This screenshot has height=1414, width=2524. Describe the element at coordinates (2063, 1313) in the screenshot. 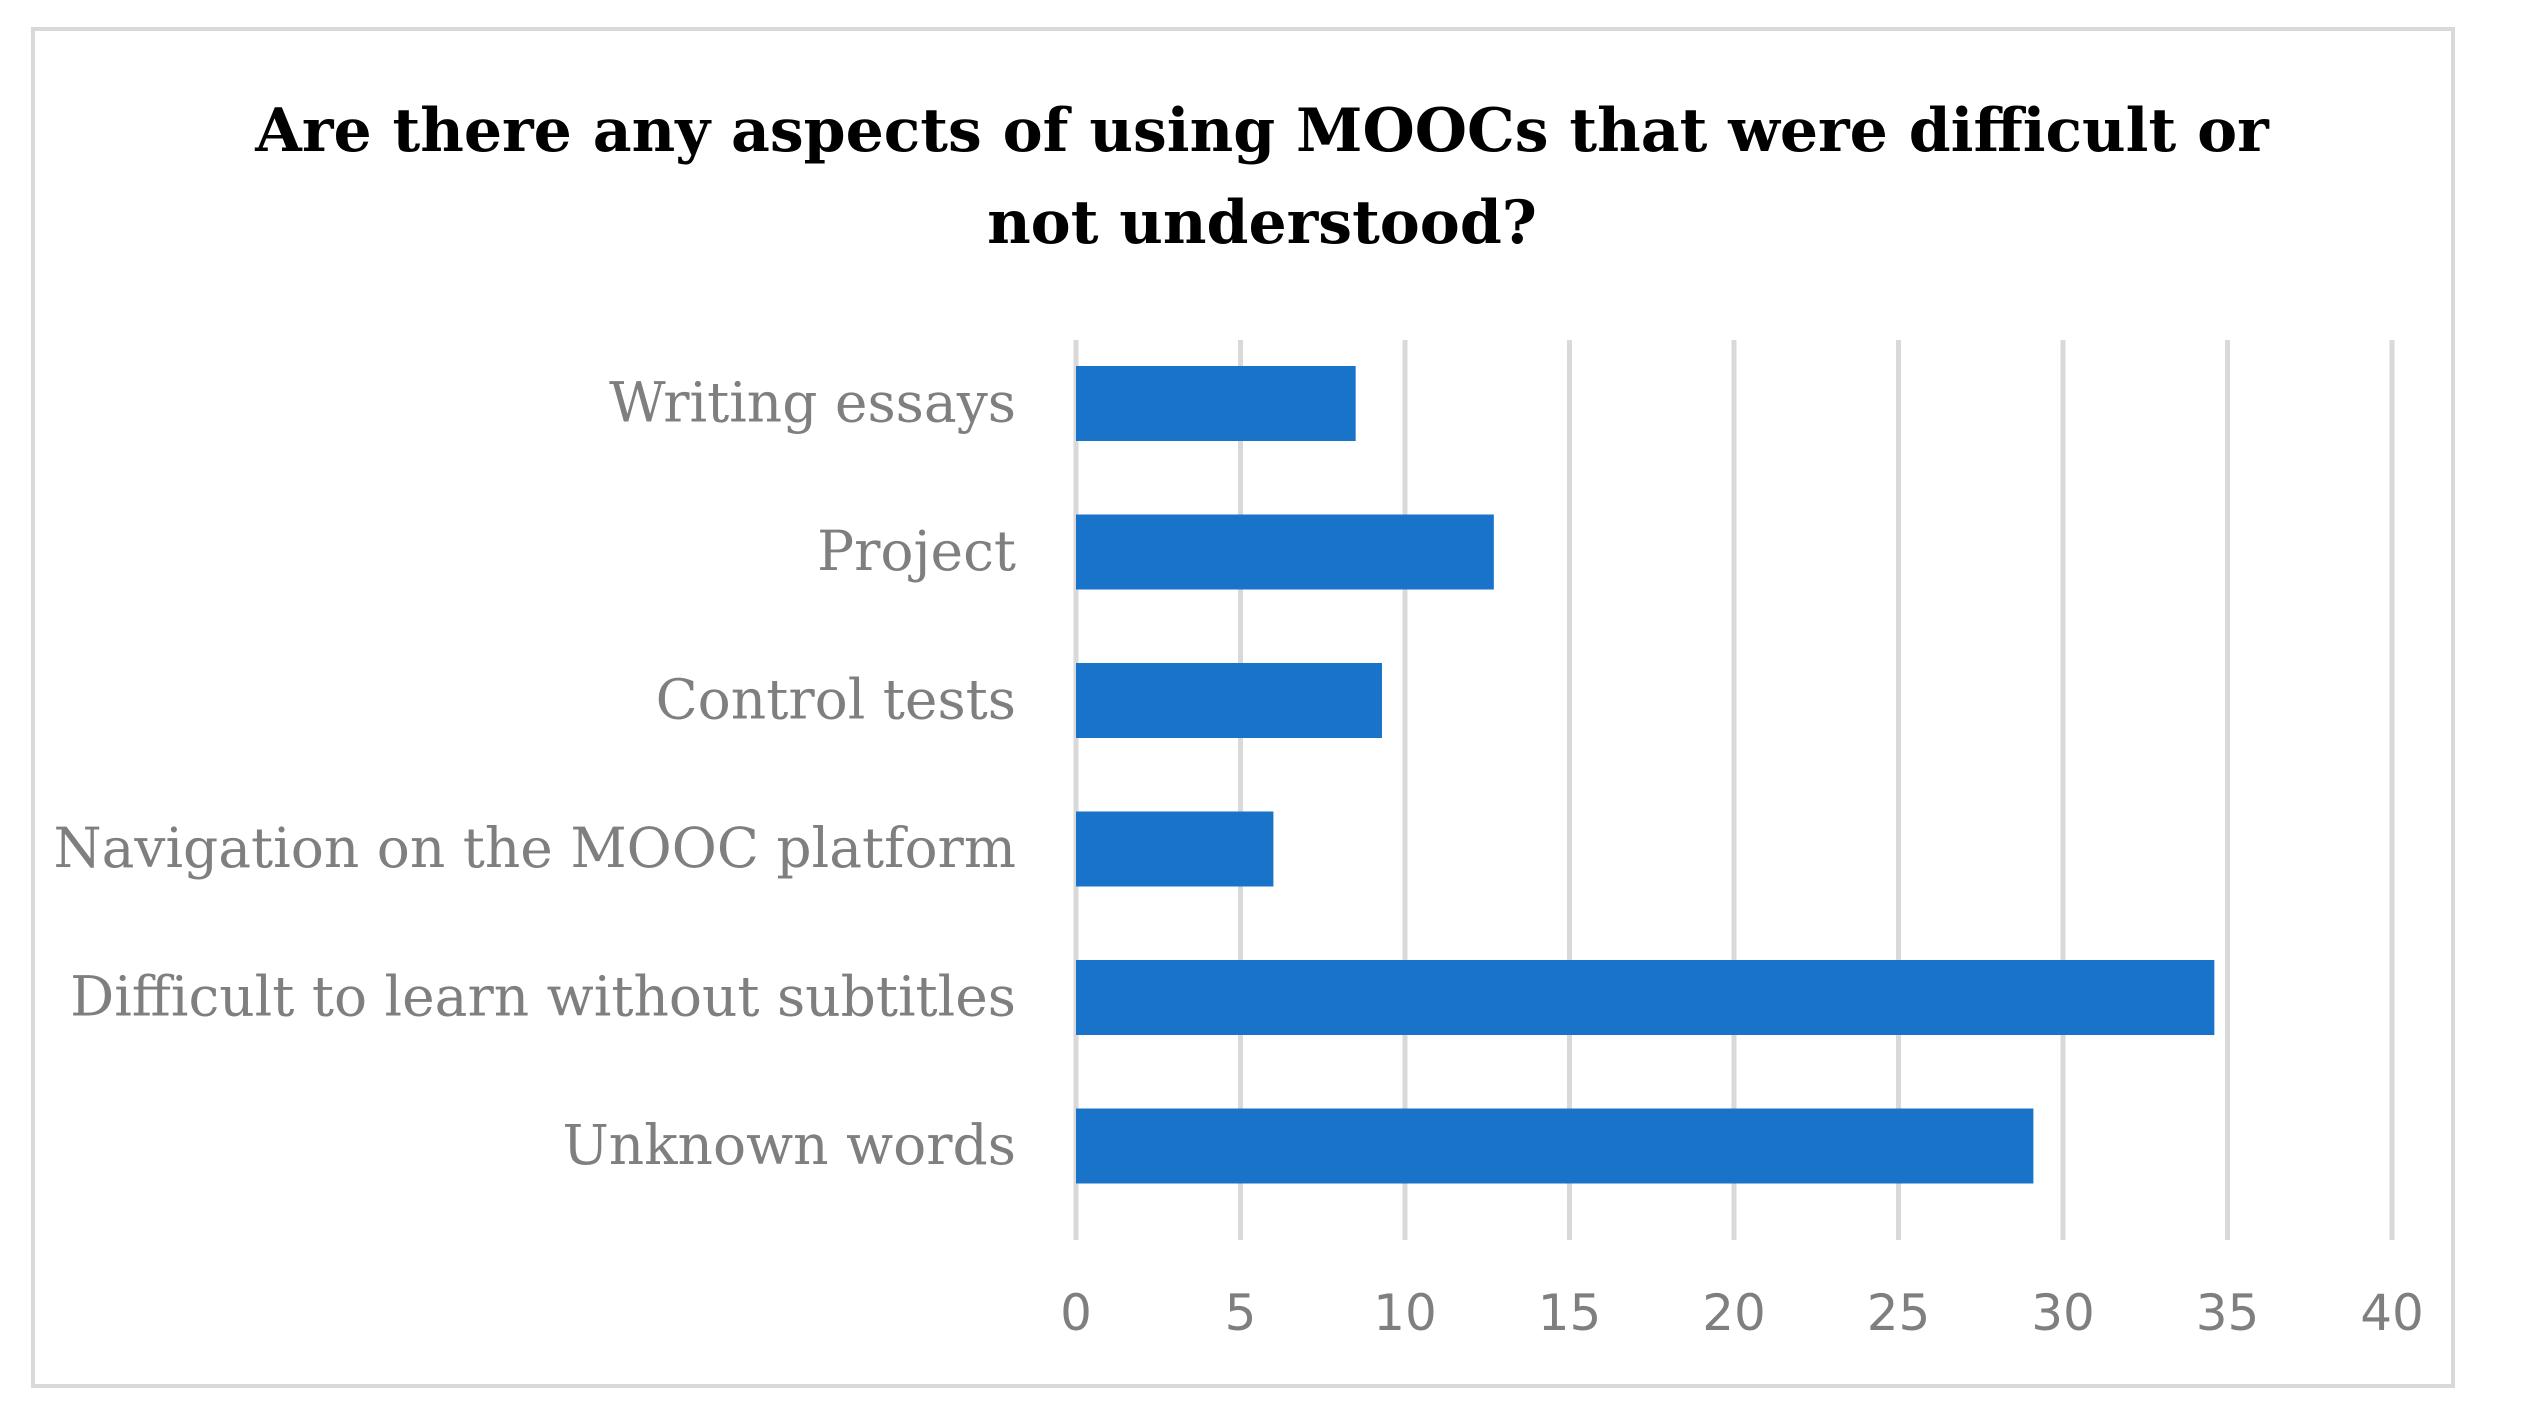

I see `x-tick-label: 30` at that location.